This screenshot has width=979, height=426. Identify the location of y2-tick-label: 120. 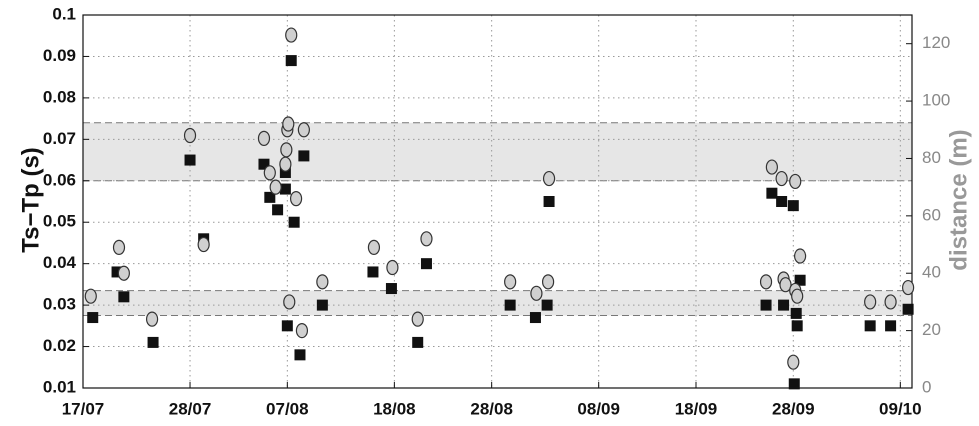
(936, 42).